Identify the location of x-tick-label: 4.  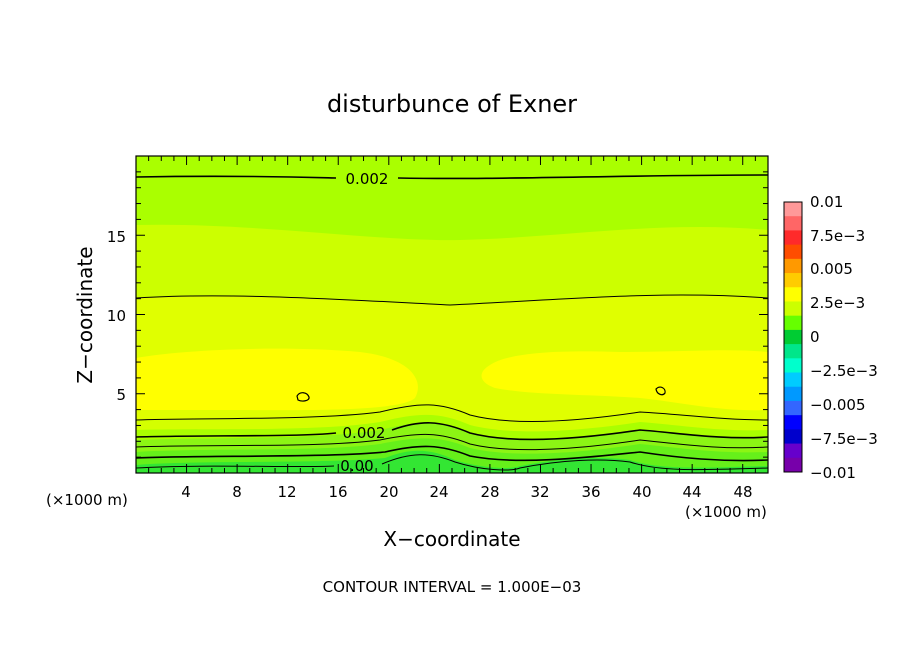
(186, 492).